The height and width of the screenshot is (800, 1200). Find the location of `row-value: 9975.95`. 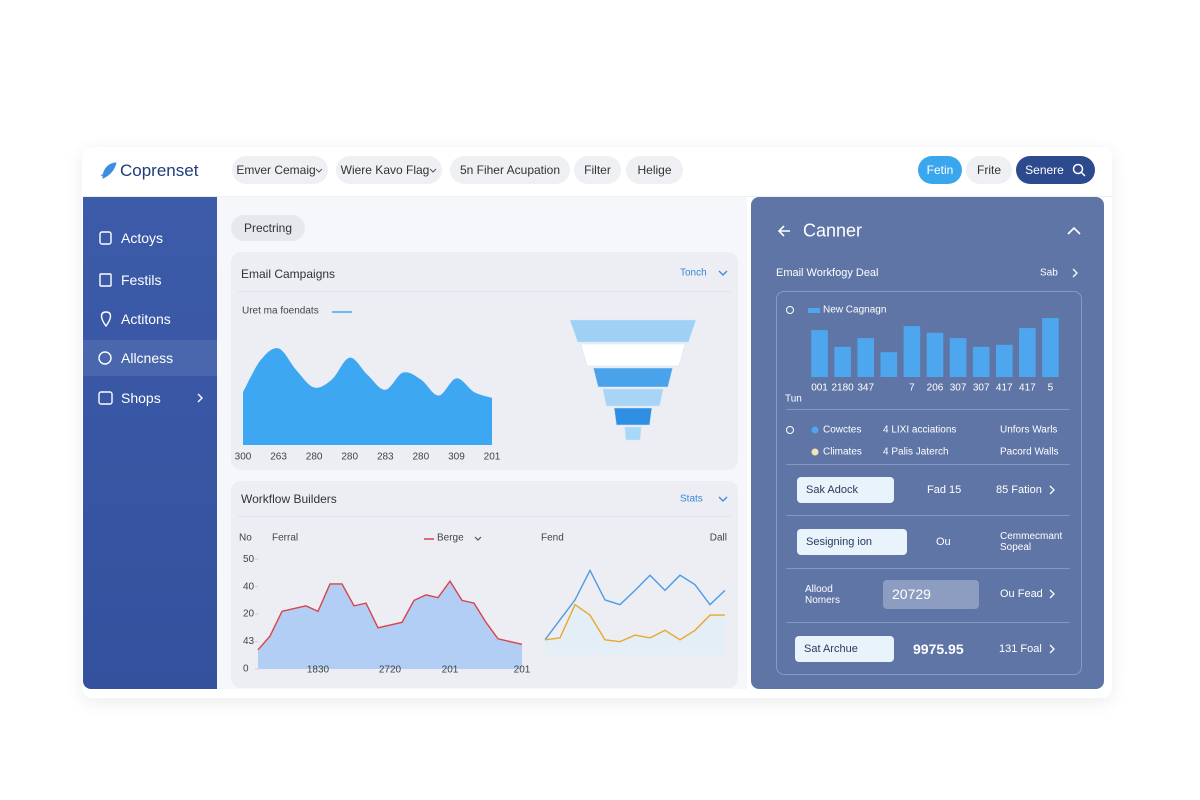

row-value: 9975.95 is located at coordinates (938, 649).